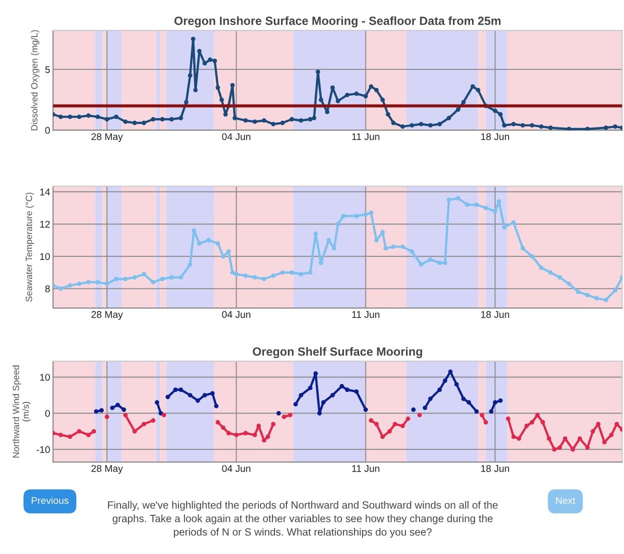 The image size is (624, 554). What do you see at coordinates (29, 247) in the screenshot?
I see `y-axis-title: Seawater Temperature (°C)` at bounding box center [29, 247].